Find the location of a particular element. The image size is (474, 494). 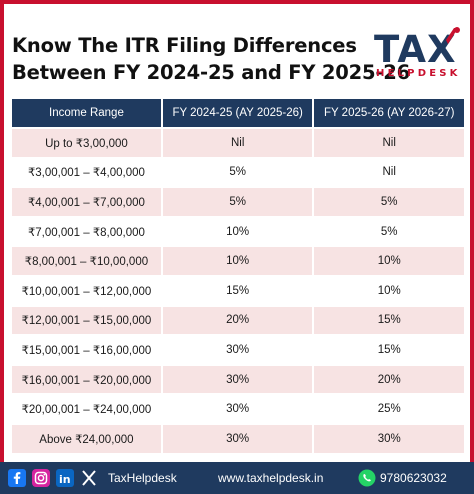

table-row: ₹3,00,001 – ₹4,00,000 5% Nil is located at coordinates (238, 172).